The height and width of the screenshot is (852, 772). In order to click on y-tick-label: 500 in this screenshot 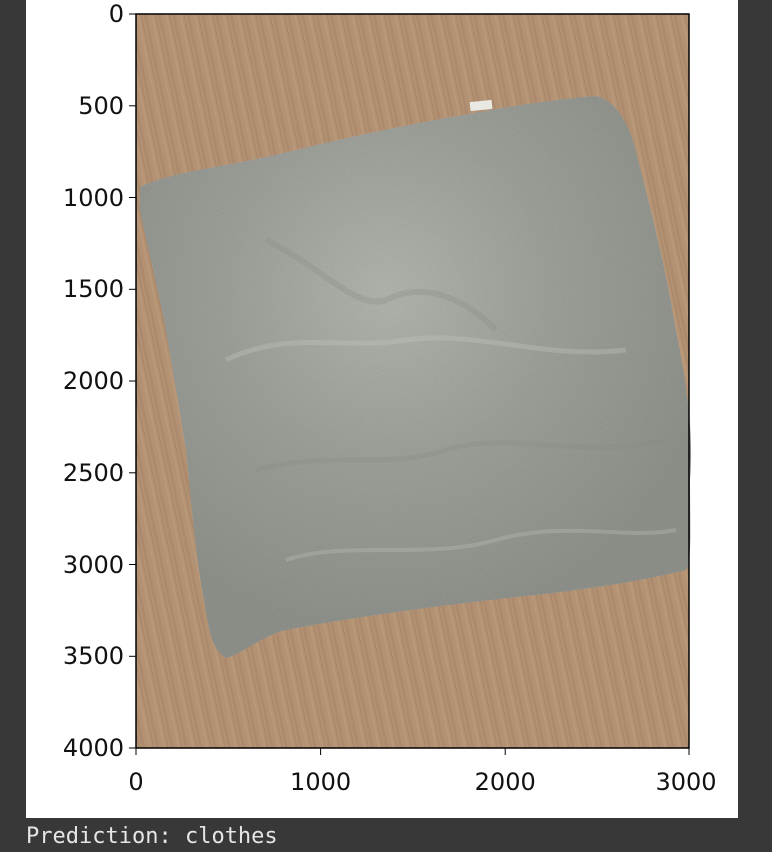, I will do `click(101, 106)`.